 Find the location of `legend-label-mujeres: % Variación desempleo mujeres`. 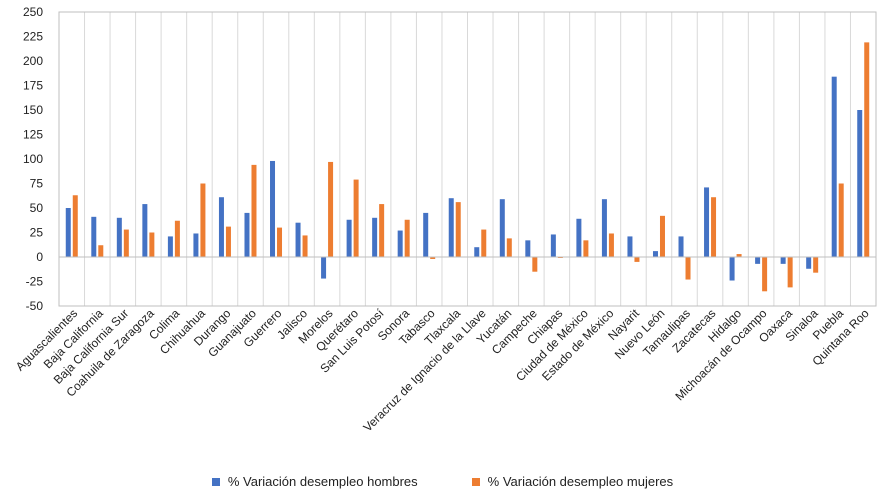

legend-label-mujeres: % Variación desempleo mujeres is located at coordinates (580, 481).